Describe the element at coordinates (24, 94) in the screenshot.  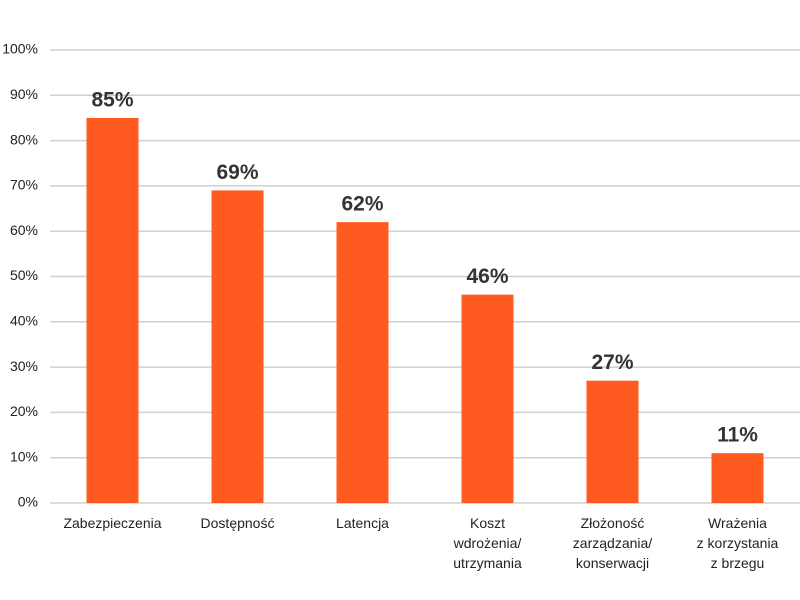
I see `y-tick-label: 90%` at that location.